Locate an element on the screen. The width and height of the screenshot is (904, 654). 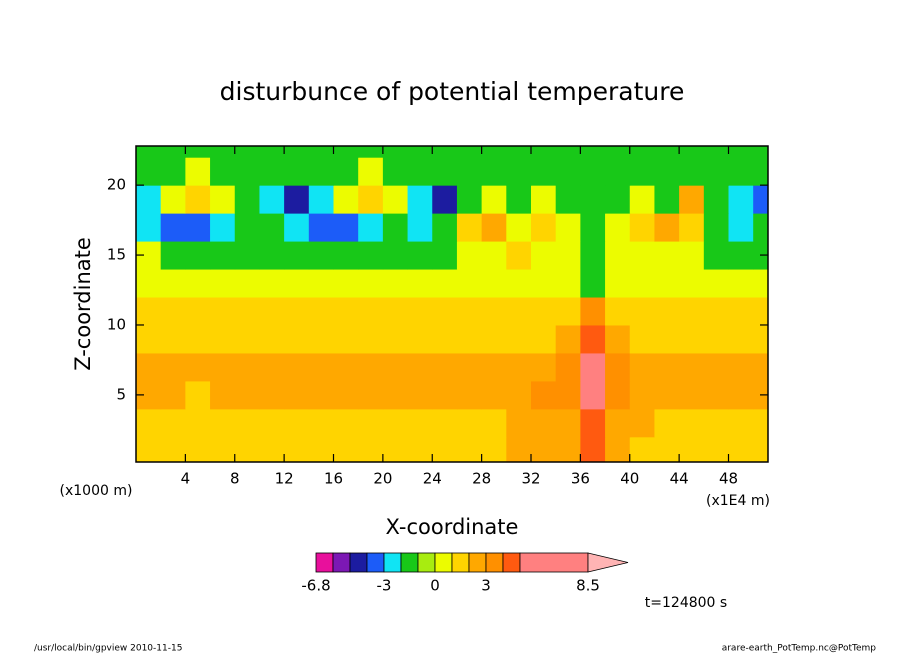
y-tick-label: 15 is located at coordinates (116, 255).